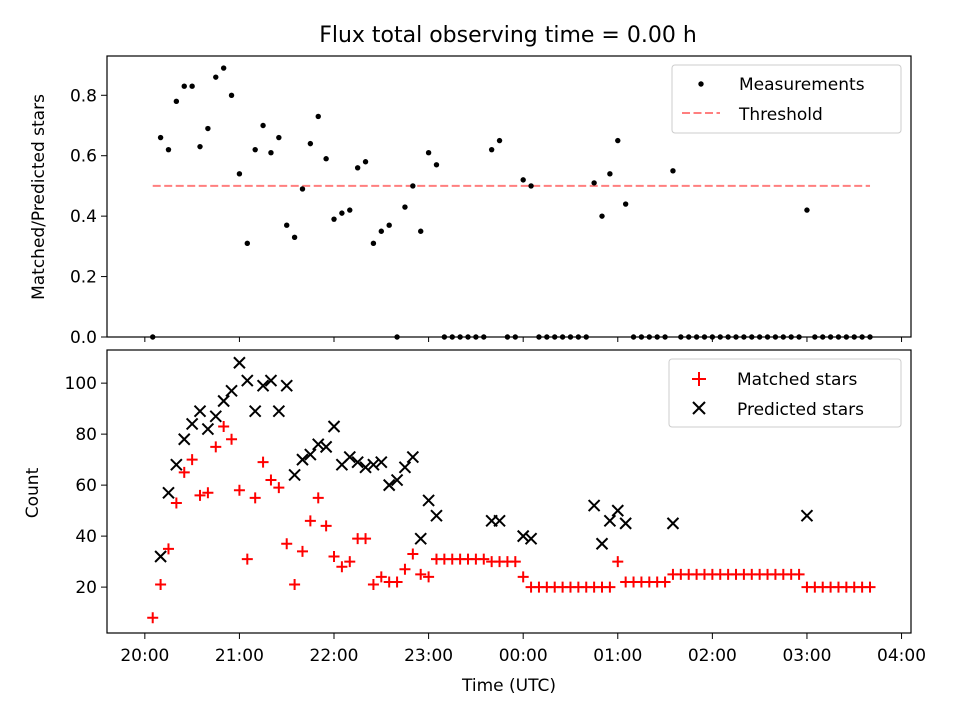 The height and width of the screenshot is (720, 960). I want to click on x-tick-label: 02:00, so click(712, 656).